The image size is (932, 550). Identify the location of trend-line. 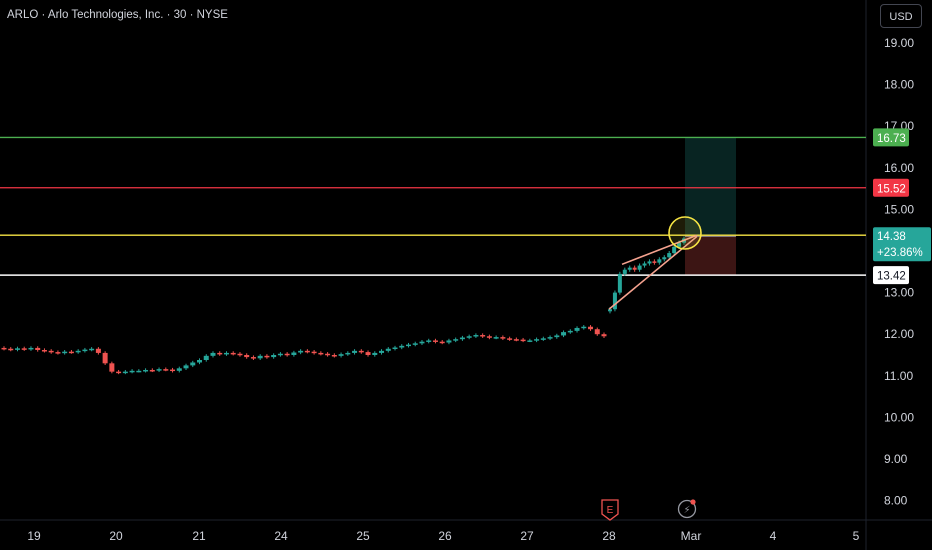
(659, 250).